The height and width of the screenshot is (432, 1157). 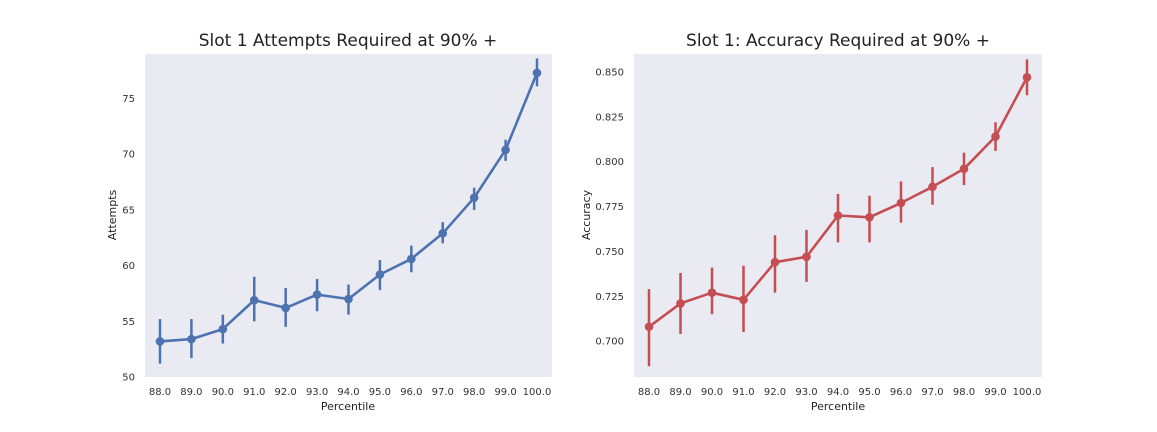 What do you see at coordinates (128, 210) in the screenshot?
I see `y-tick-label: 65` at bounding box center [128, 210].